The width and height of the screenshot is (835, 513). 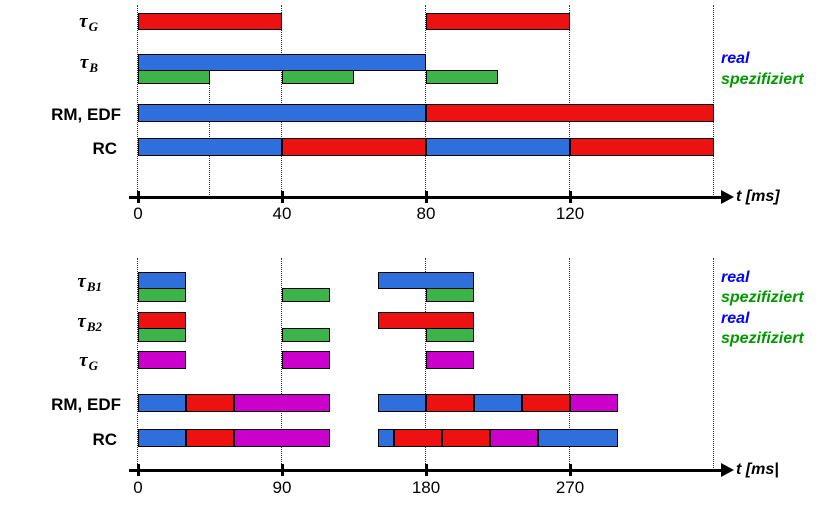 What do you see at coordinates (426, 487) in the screenshot?
I see `tick-label: 180` at bounding box center [426, 487].